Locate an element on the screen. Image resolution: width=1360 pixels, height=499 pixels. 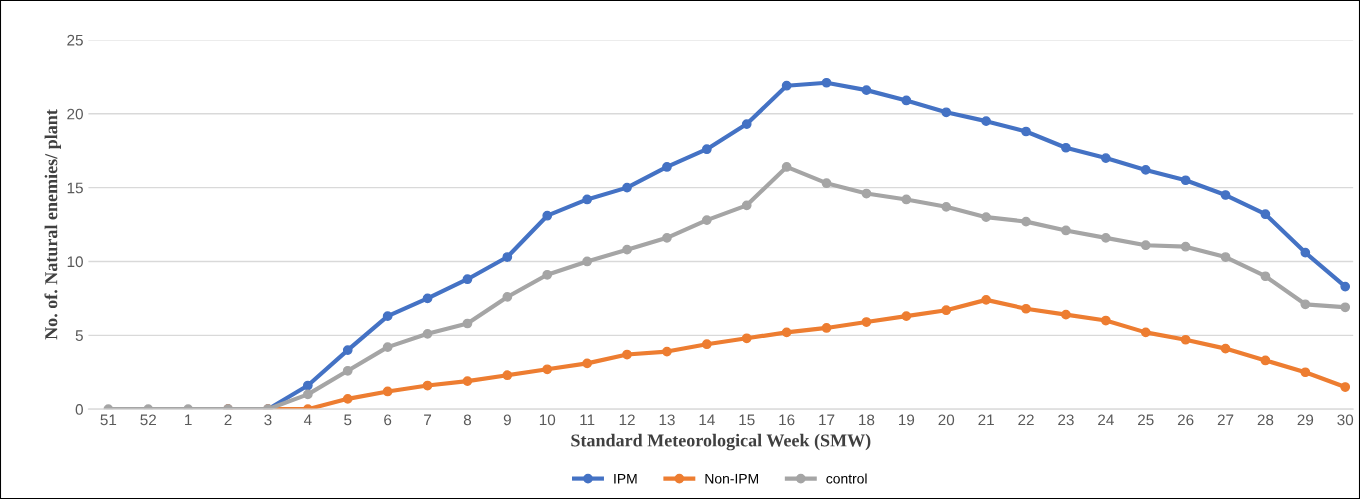
x-tick-label: 8 is located at coordinates (467, 420).